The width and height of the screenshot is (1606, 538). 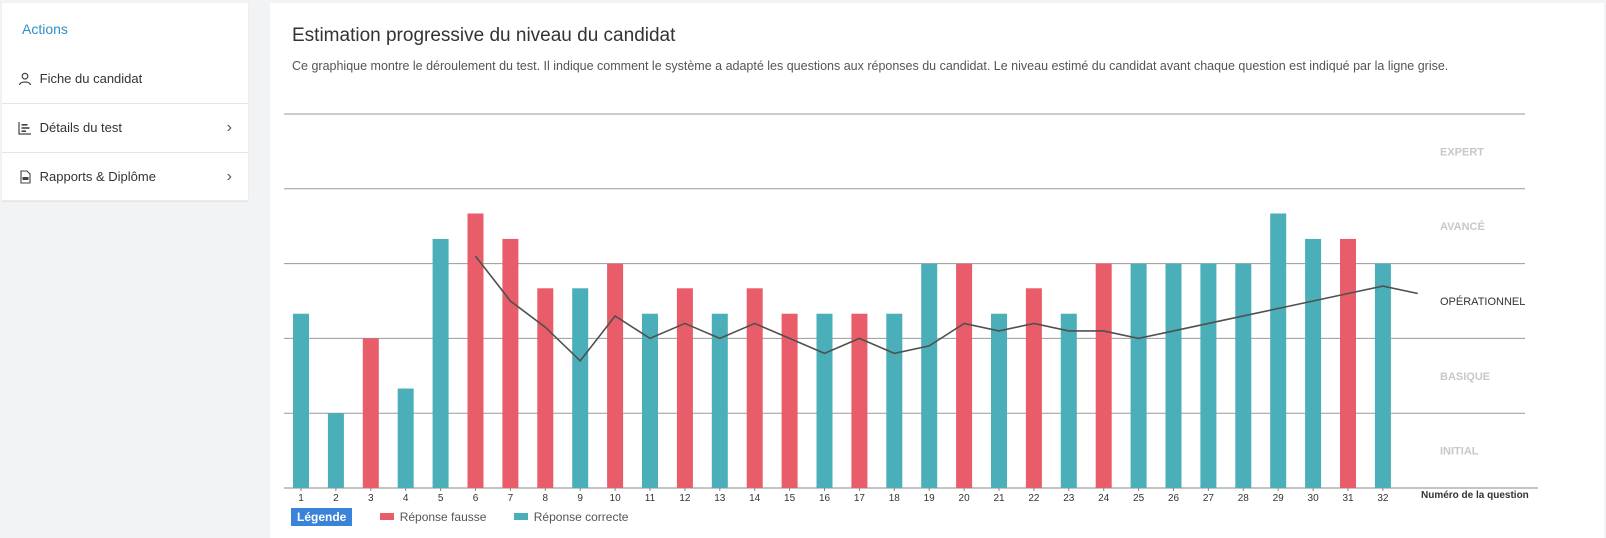 What do you see at coordinates (1465, 377) in the screenshot?
I see `level-label: BASIQUE` at bounding box center [1465, 377].